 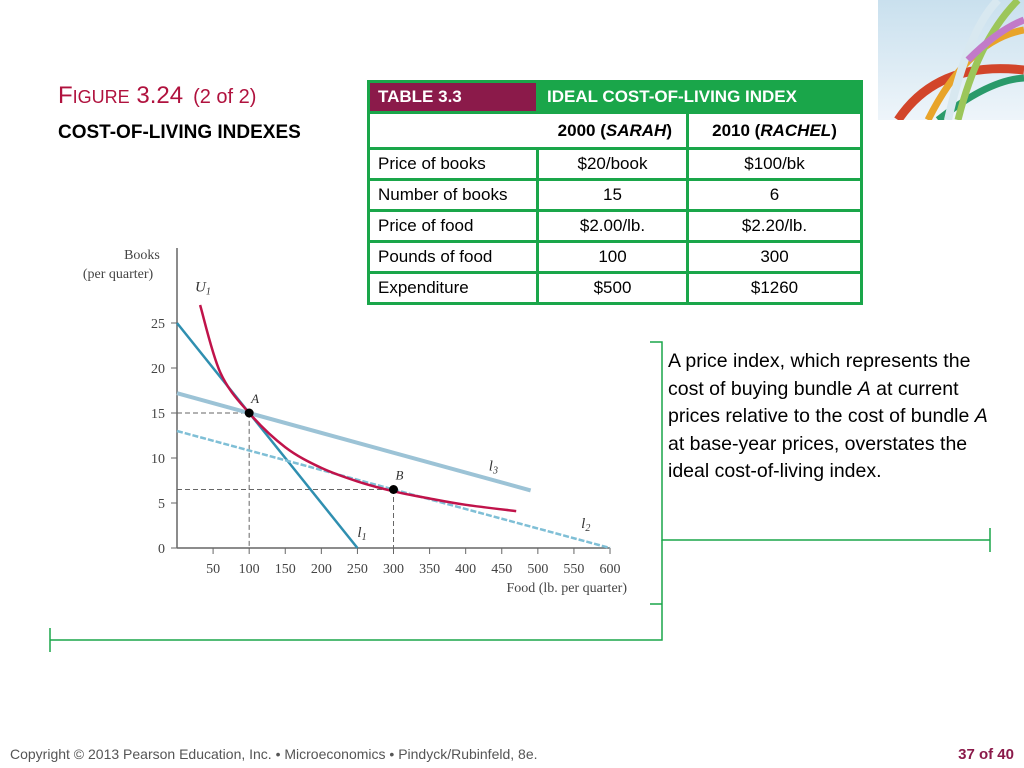 What do you see at coordinates (453, 288) in the screenshot?
I see `row-label: Expenditure` at bounding box center [453, 288].